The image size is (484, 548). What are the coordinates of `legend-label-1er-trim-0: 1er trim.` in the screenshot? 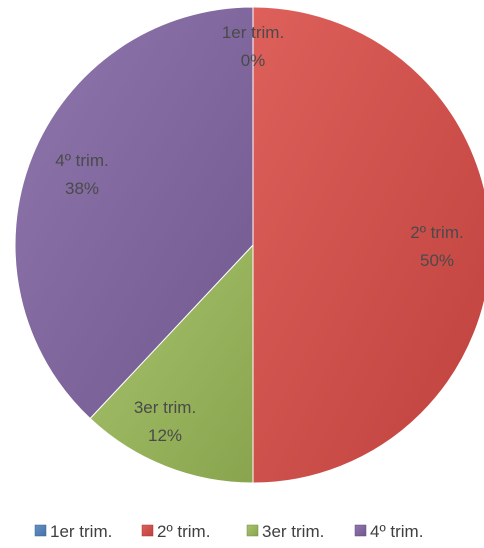 It's located at (81, 531).